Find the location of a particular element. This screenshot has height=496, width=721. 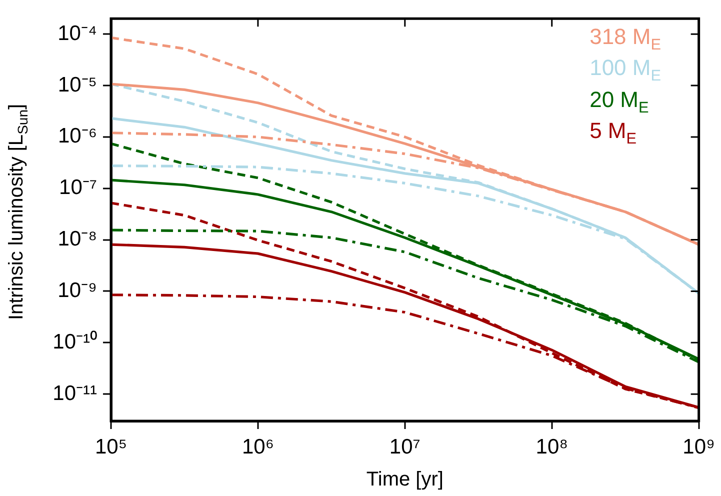

text: 100 M$_{E}$ is located at coordinates (625, 71).